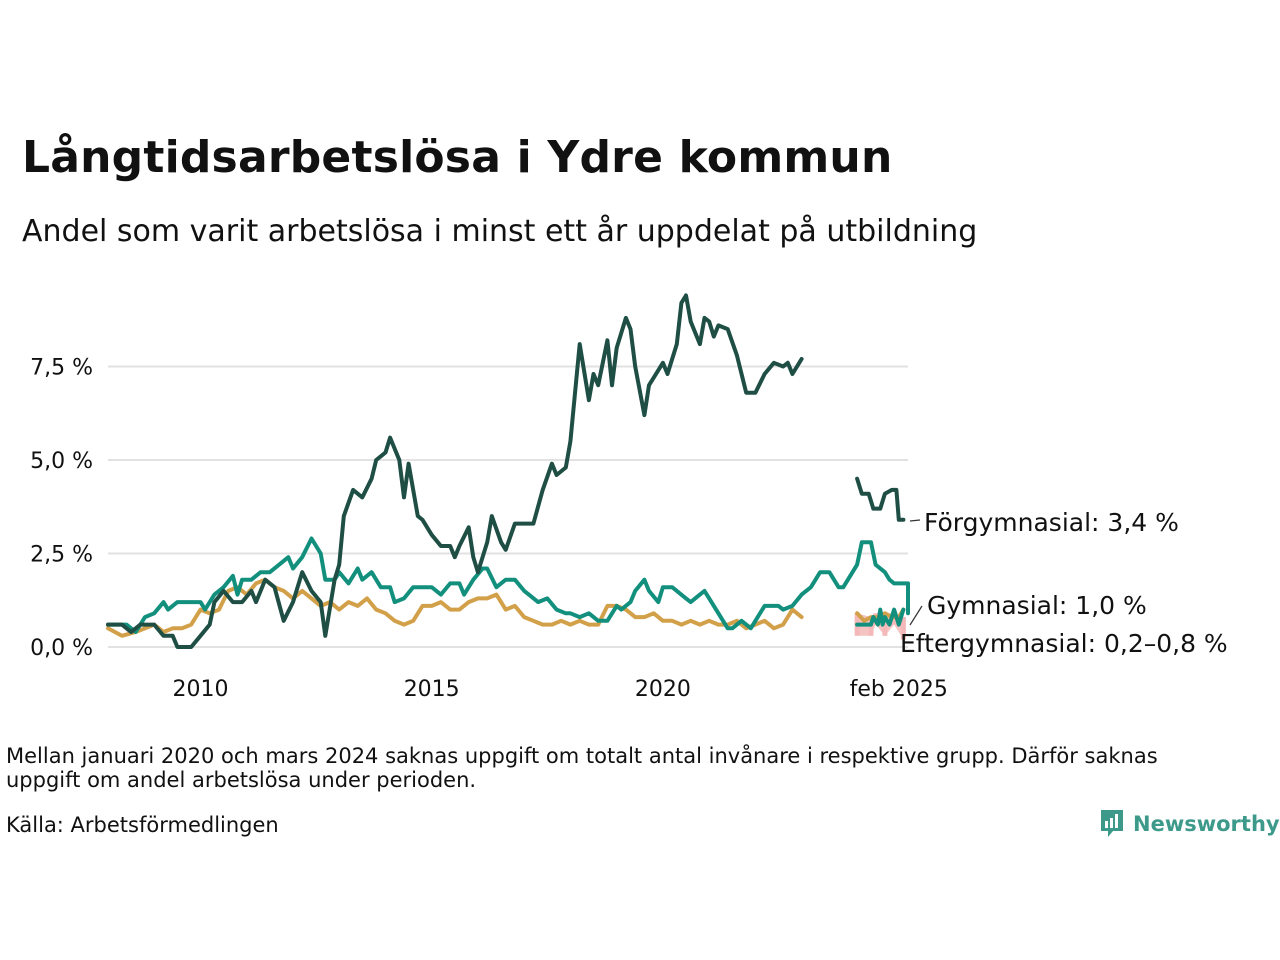  What do you see at coordinates (200, 689) in the screenshot?
I see `x-tick-label: 2010` at bounding box center [200, 689].